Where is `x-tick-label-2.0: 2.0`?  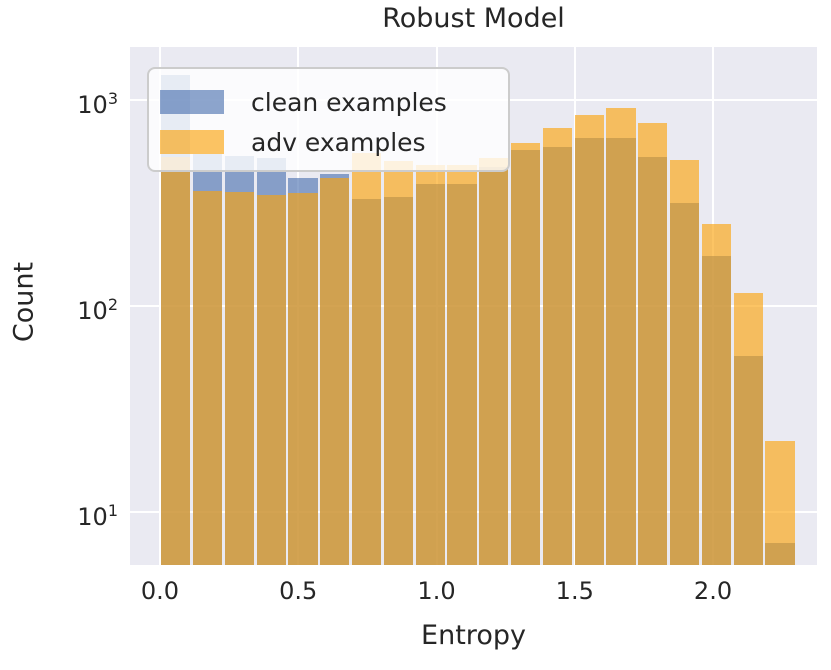
x-tick-label-2.0: 2.0 is located at coordinates (713, 591).